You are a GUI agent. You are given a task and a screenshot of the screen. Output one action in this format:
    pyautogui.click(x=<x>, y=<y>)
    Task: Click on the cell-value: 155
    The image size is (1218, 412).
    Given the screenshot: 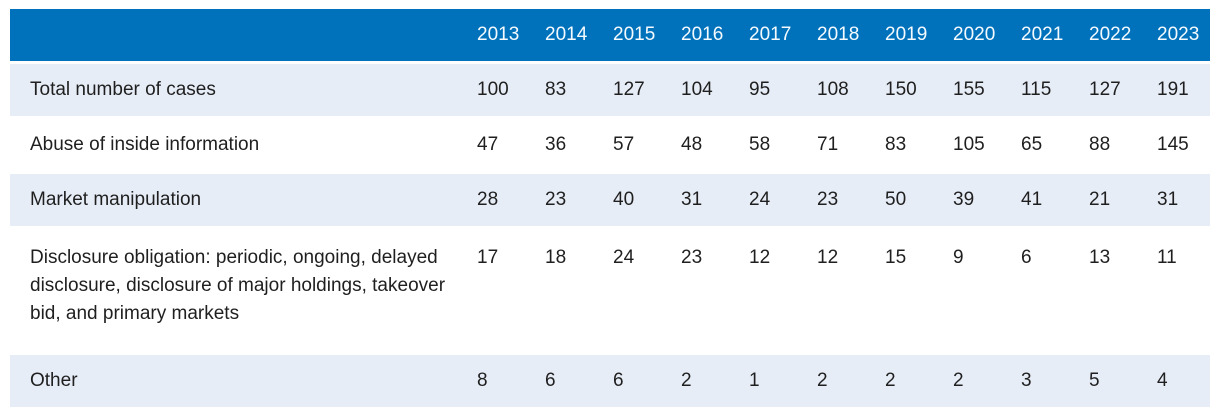 What is the action you would take?
    pyautogui.click(x=969, y=89)
    